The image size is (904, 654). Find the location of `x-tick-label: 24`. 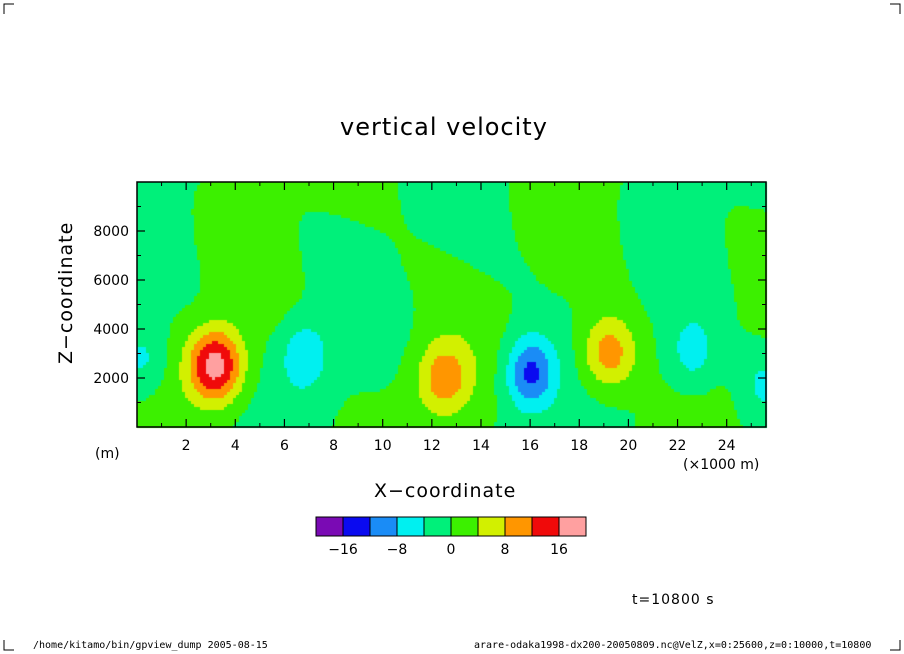

x-tick-label: 24 is located at coordinates (727, 446).